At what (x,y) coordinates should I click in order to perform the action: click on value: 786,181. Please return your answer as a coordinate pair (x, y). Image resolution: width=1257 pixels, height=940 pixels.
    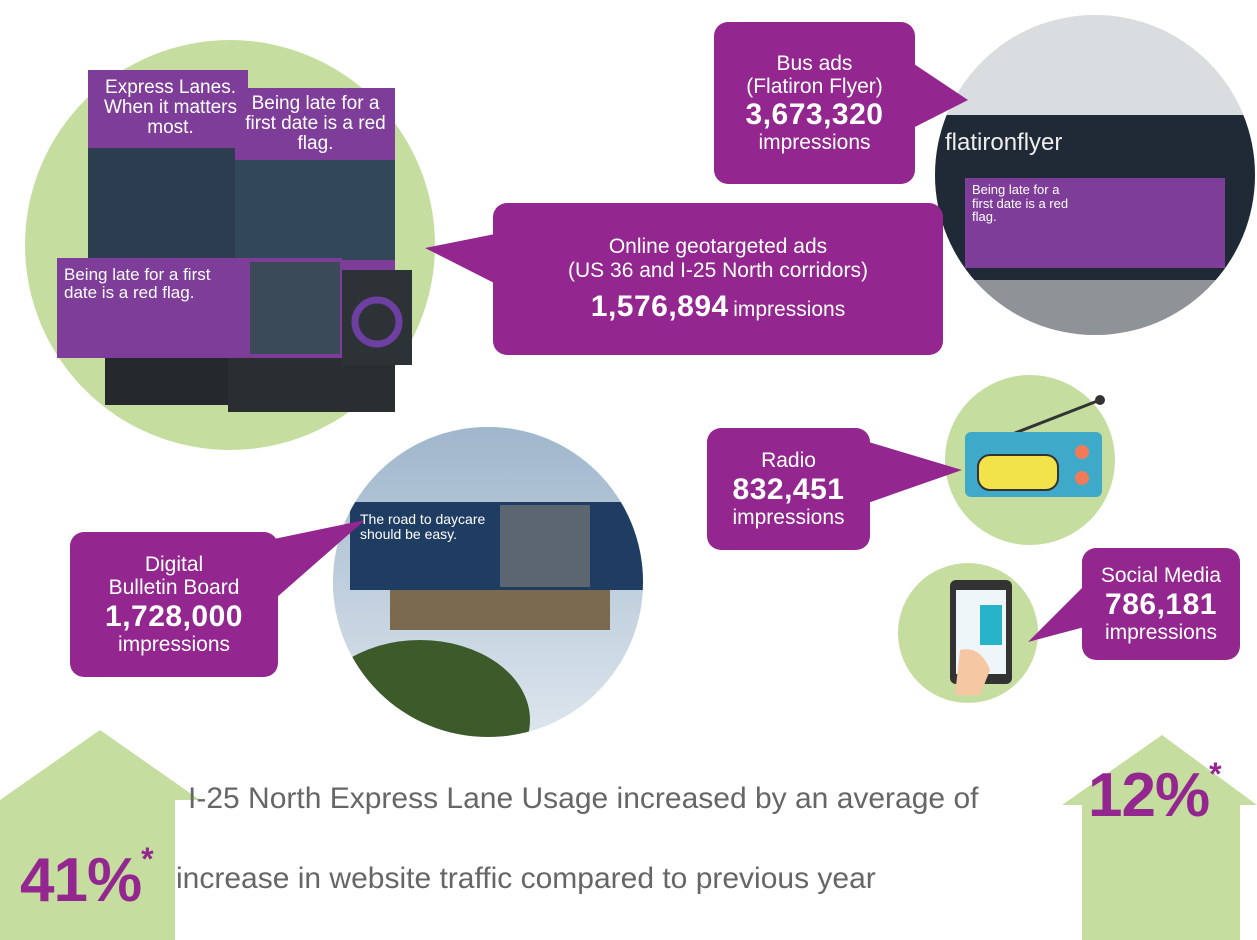
    Looking at the image, I should click on (1161, 604).